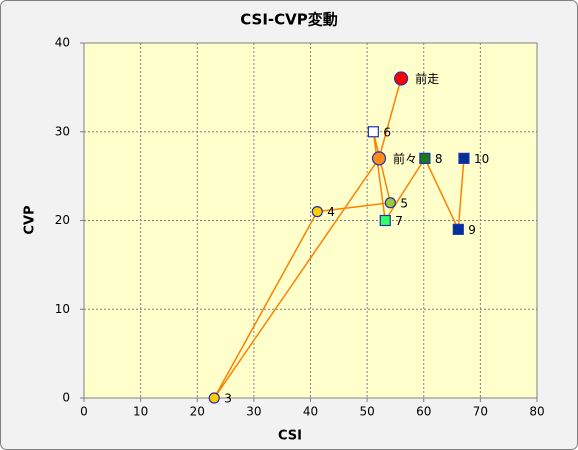 The width and height of the screenshot is (578, 450). I want to click on x-tick-label: 60, so click(423, 412).